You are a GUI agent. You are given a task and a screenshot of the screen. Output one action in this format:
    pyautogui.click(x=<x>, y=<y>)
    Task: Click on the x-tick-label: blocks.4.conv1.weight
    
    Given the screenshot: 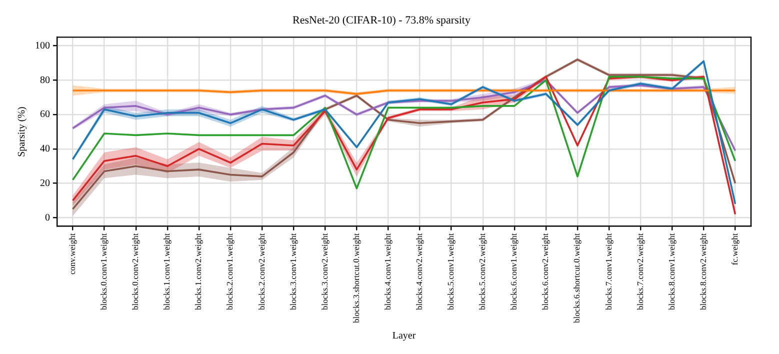 What is the action you would take?
    pyautogui.click(x=387, y=271)
    